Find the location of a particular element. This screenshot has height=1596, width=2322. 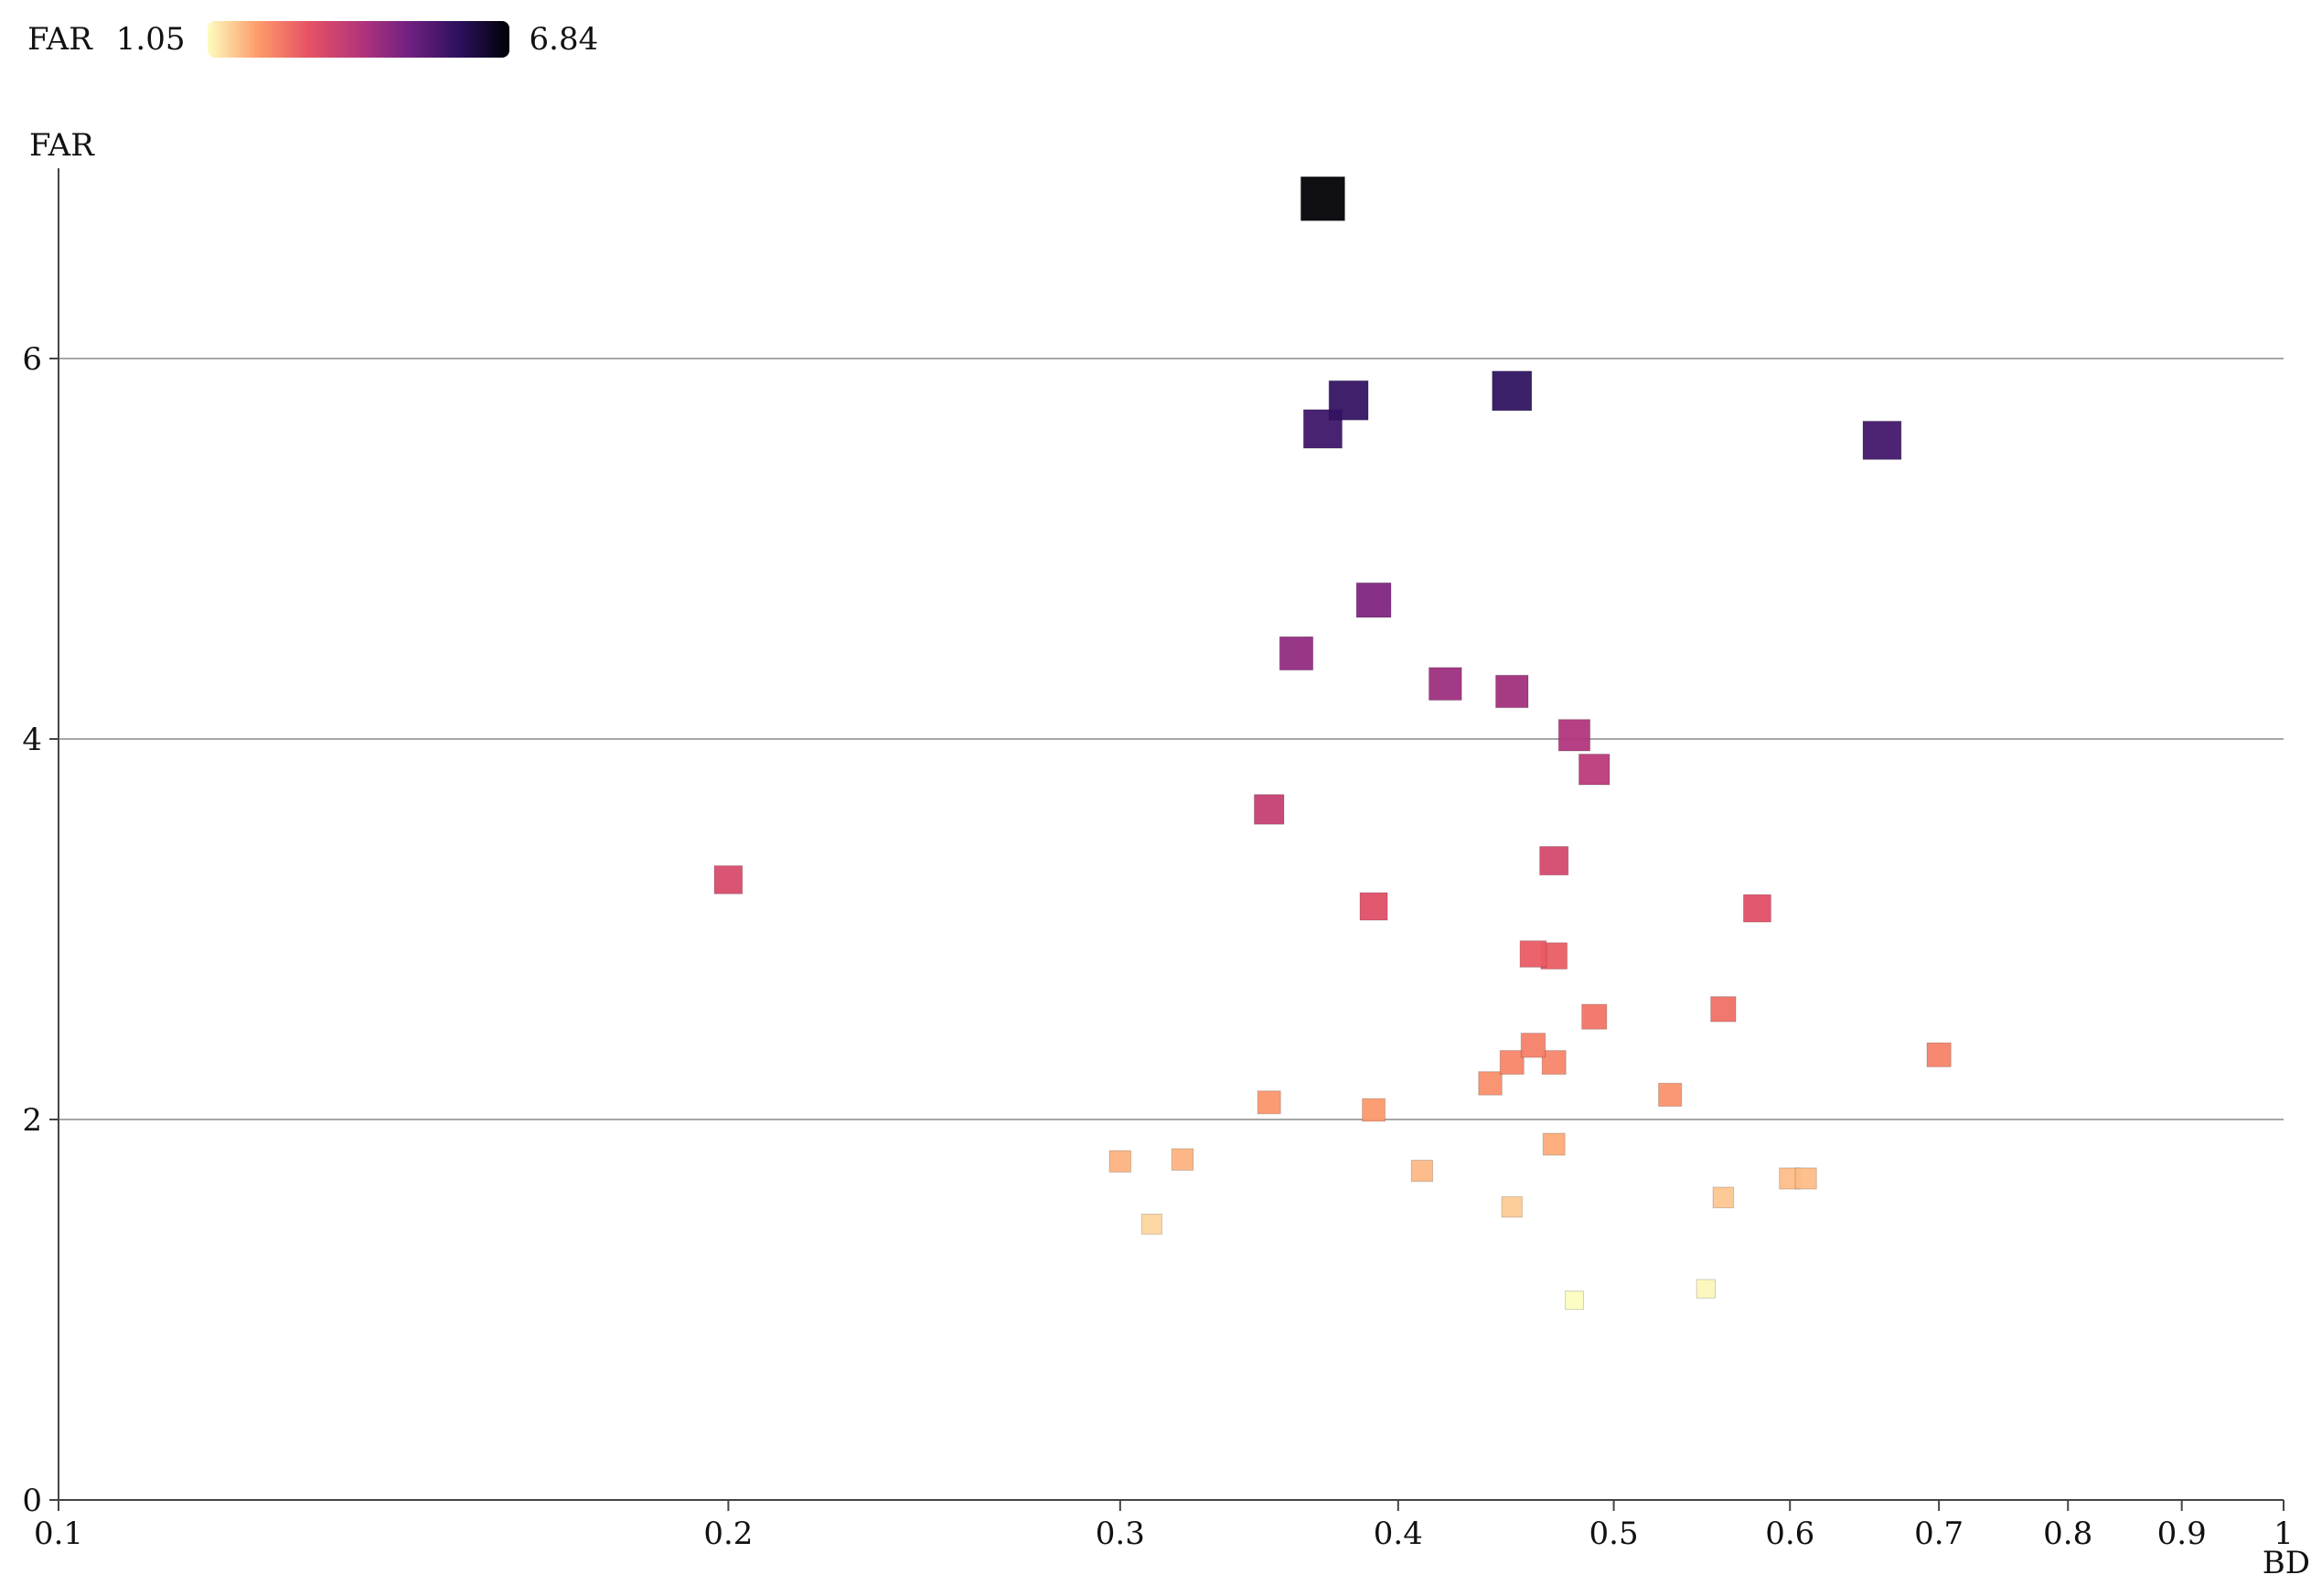

legend-min-value: 1.05 is located at coordinates (150, 39).